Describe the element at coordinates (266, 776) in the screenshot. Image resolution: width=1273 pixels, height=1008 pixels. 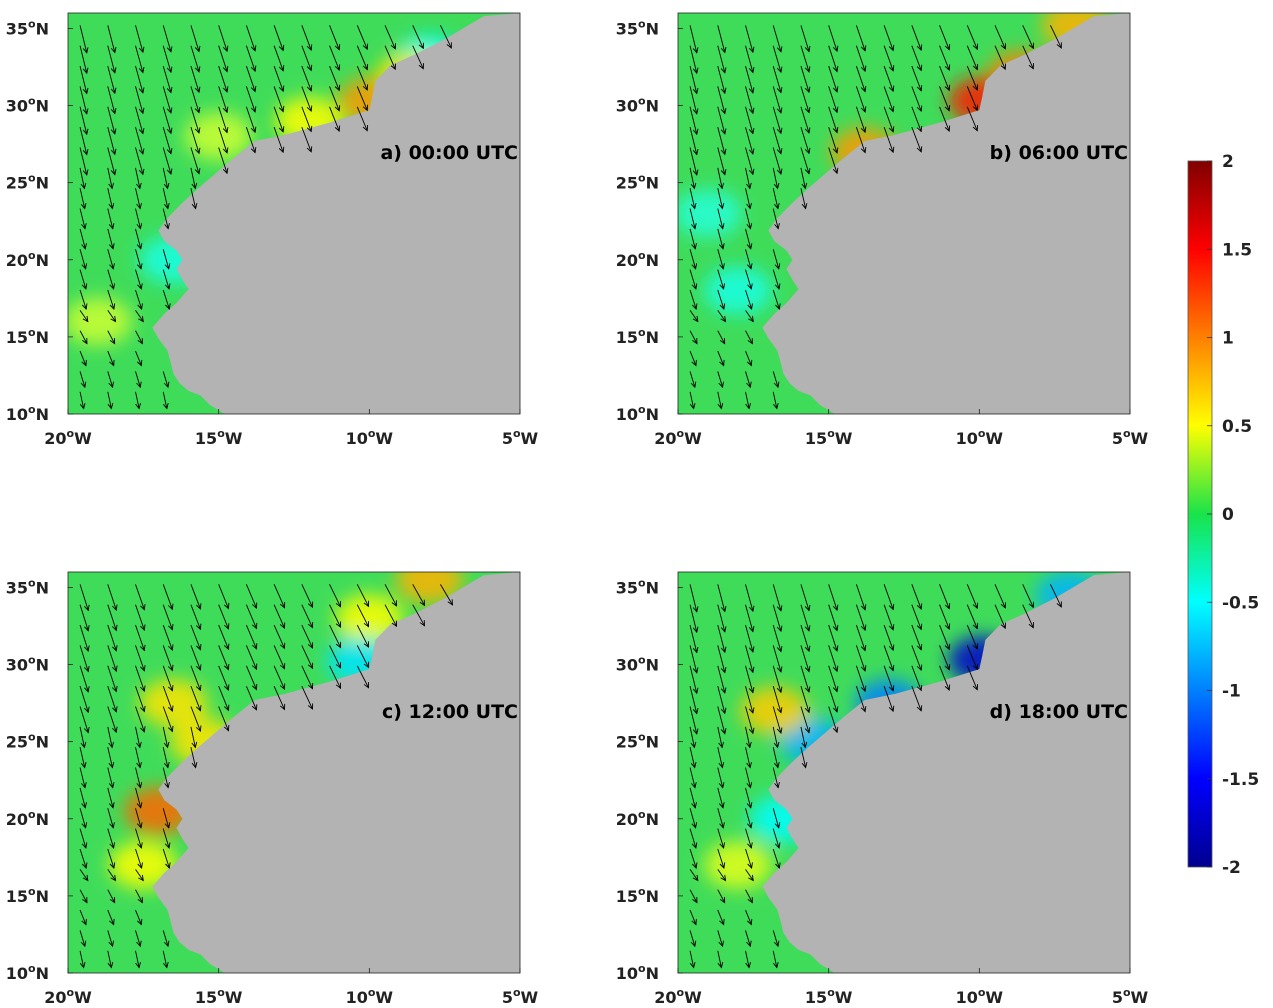
I see `wind-vectors` at that location.